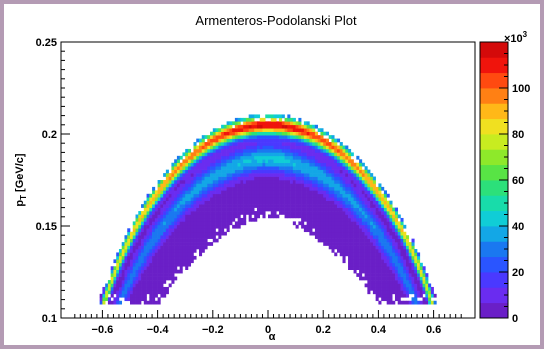 The width and height of the screenshot is (544, 349). I want to click on x-tick-label: 0.6, so click(433, 330).